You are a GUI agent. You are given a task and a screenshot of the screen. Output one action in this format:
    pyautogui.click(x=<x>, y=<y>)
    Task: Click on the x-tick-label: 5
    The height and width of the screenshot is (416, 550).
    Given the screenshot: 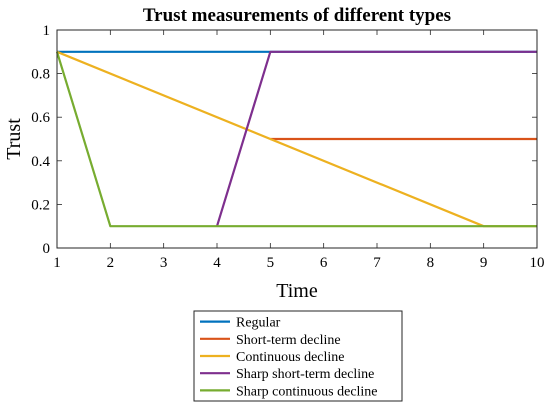 What is the action you would take?
    pyautogui.click(x=271, y=263)
    